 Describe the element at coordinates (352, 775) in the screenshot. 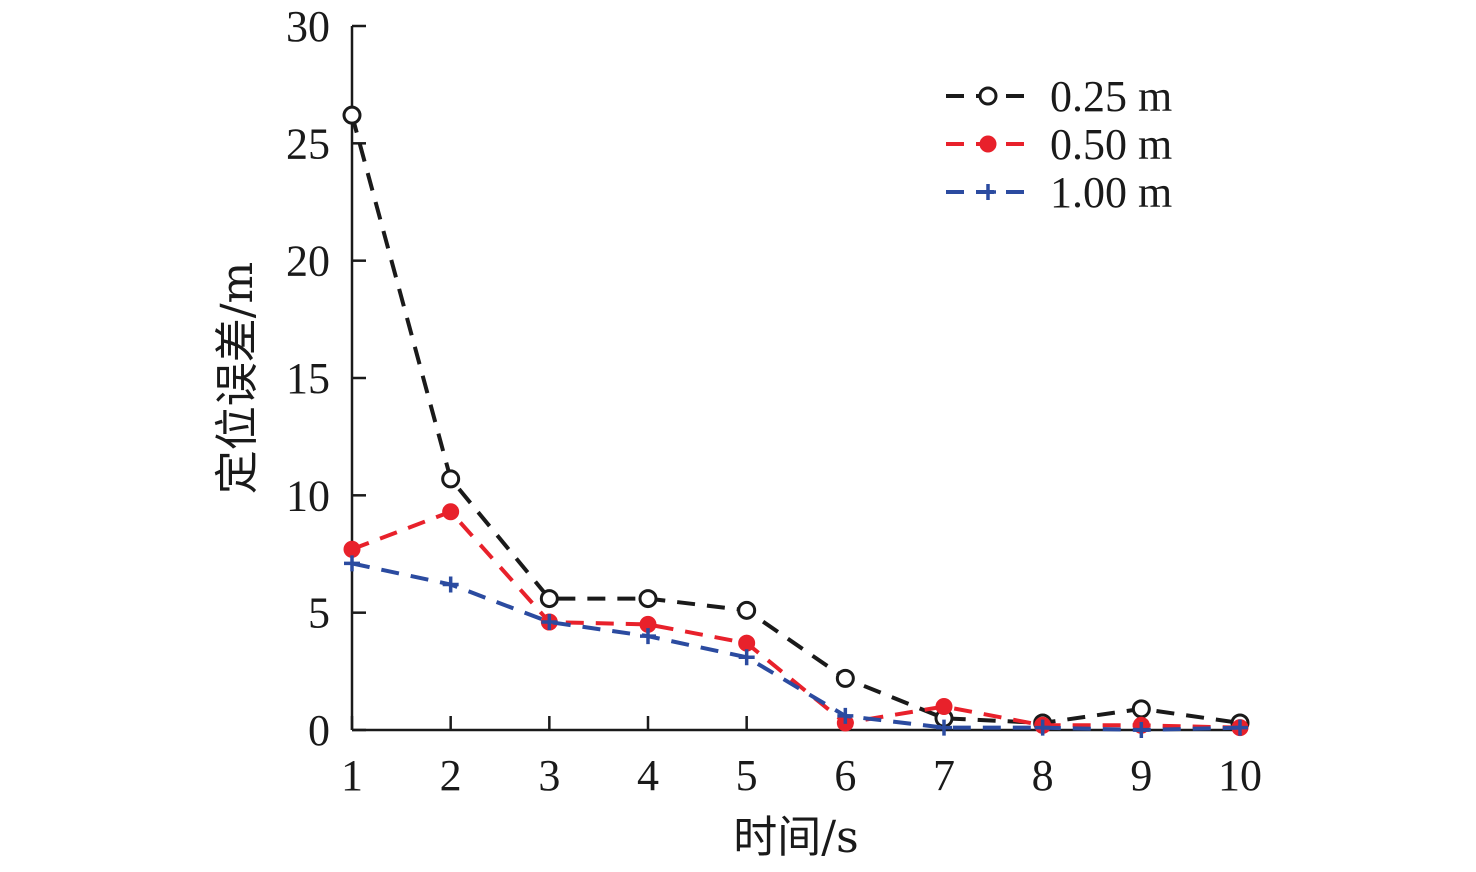

I see `x-tick-label: 1` at that location.